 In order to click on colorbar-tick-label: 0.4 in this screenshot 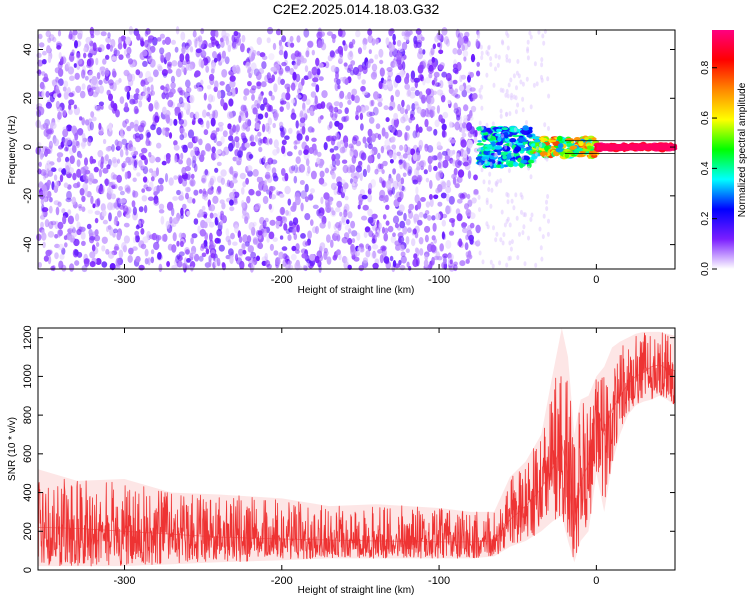, I will do `click(705, 168)`.